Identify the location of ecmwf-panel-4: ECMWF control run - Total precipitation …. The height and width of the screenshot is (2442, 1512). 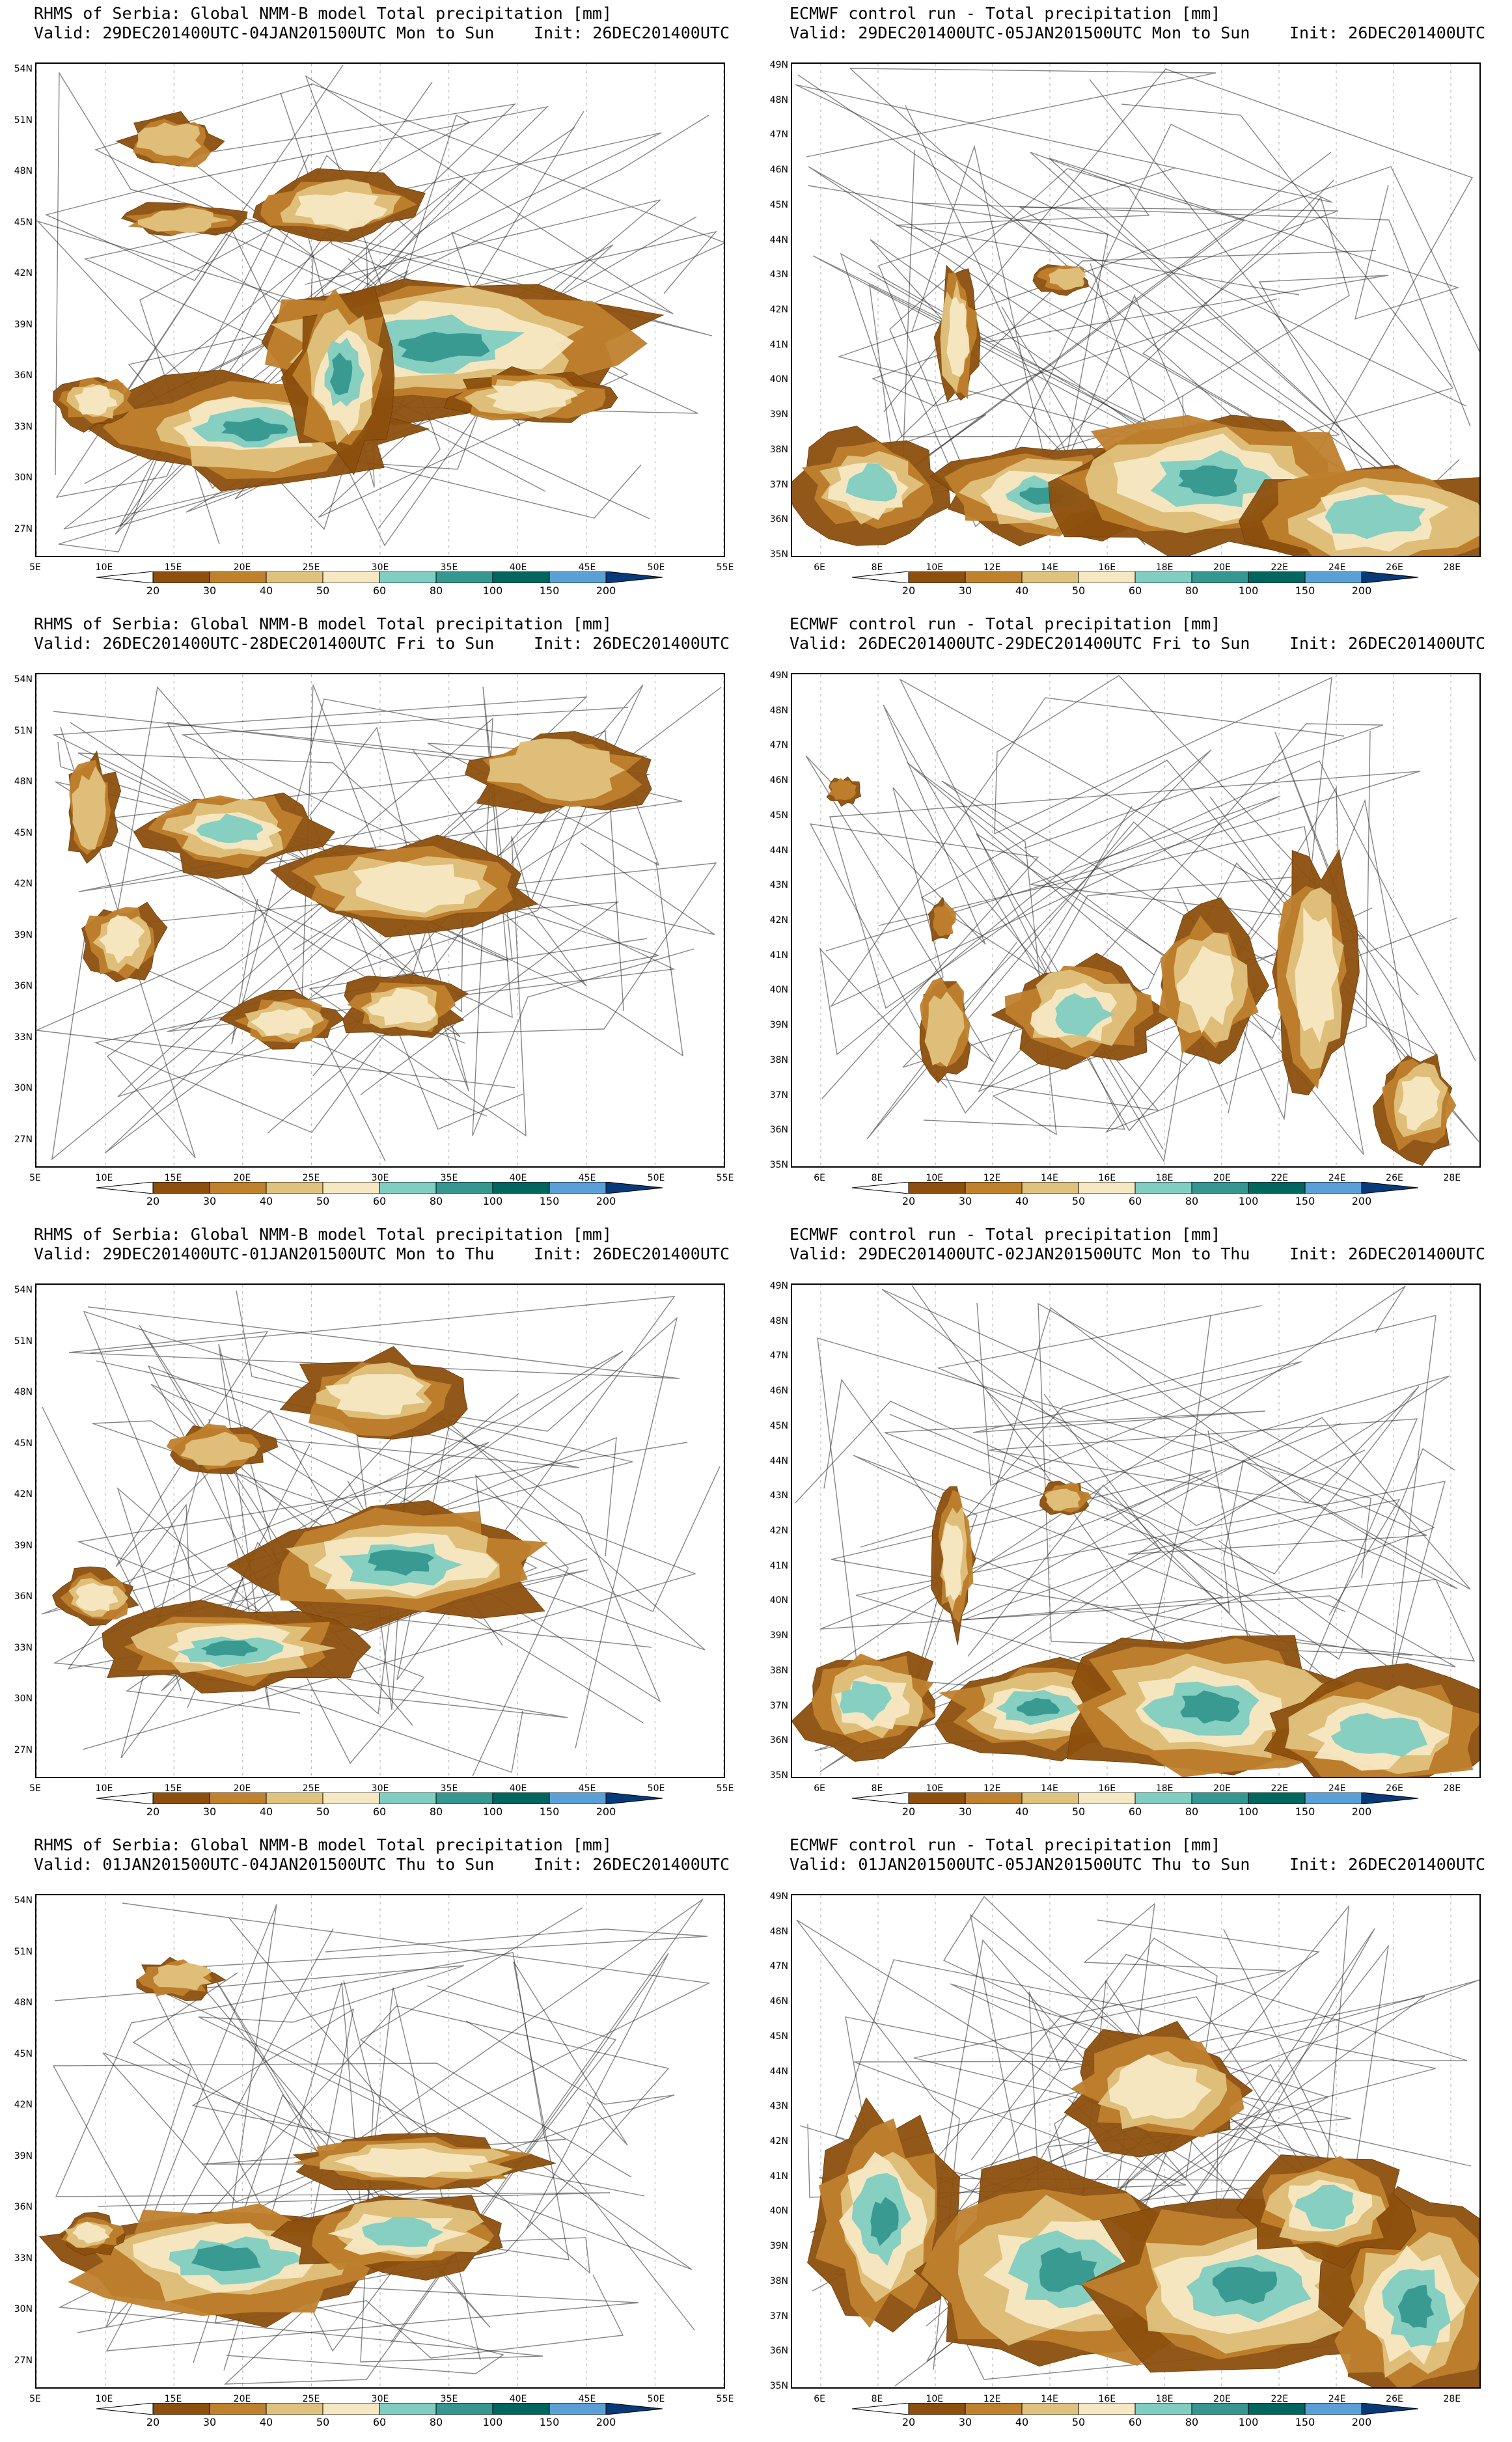
(1133, 2137).